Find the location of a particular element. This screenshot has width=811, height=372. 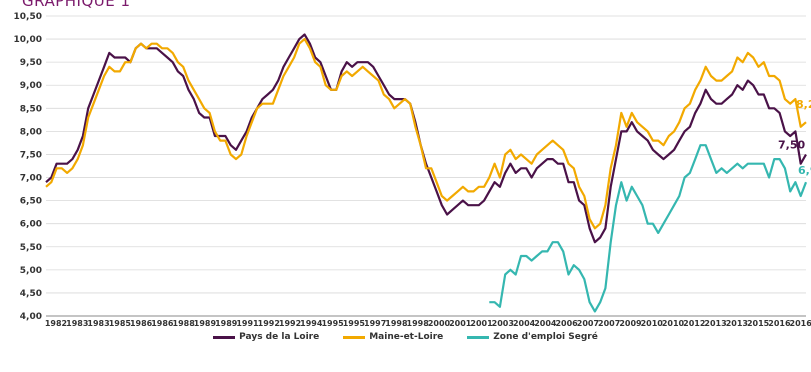

legend-label-segre: Zone d'emploi Segré is located at coordinates (545, 337).